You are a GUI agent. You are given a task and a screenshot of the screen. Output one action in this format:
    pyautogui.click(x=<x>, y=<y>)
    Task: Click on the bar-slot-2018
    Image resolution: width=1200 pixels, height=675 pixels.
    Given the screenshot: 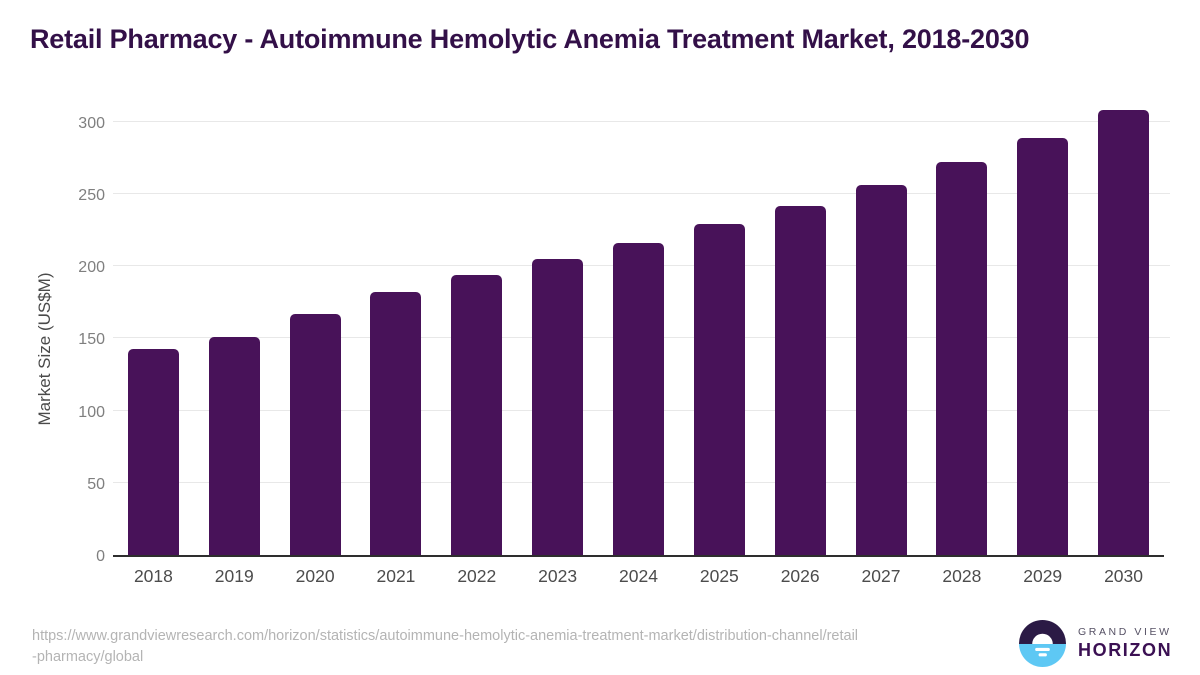 What is the action you would take?
    pyautogui.click(x=153, y=325)
    